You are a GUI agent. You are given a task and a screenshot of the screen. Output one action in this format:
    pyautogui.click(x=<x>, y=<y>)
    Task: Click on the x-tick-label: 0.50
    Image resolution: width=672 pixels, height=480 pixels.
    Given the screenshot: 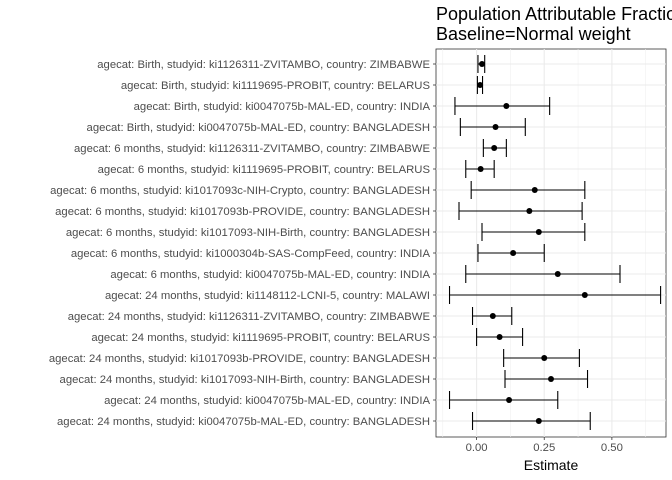 What is the action you would take?
    pyautogui.click(x=612, y=448)
    